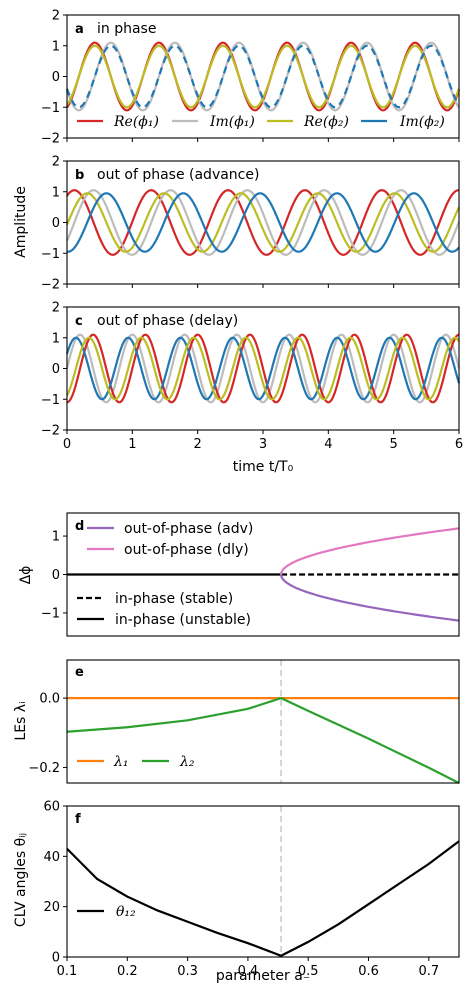  What do you see at coordinates (127, 971) in the screenshot?
I see `x-tick-label: 0.2` at bounding box center [127, 971].